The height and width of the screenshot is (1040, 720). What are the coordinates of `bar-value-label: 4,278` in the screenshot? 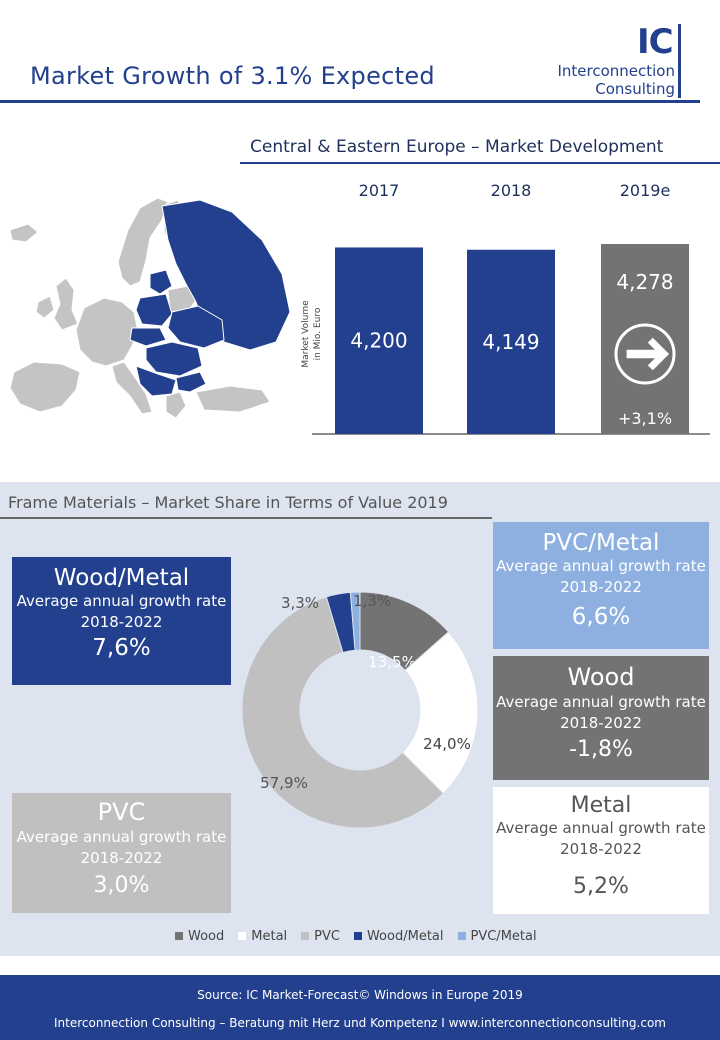 It's located at (644, 282).